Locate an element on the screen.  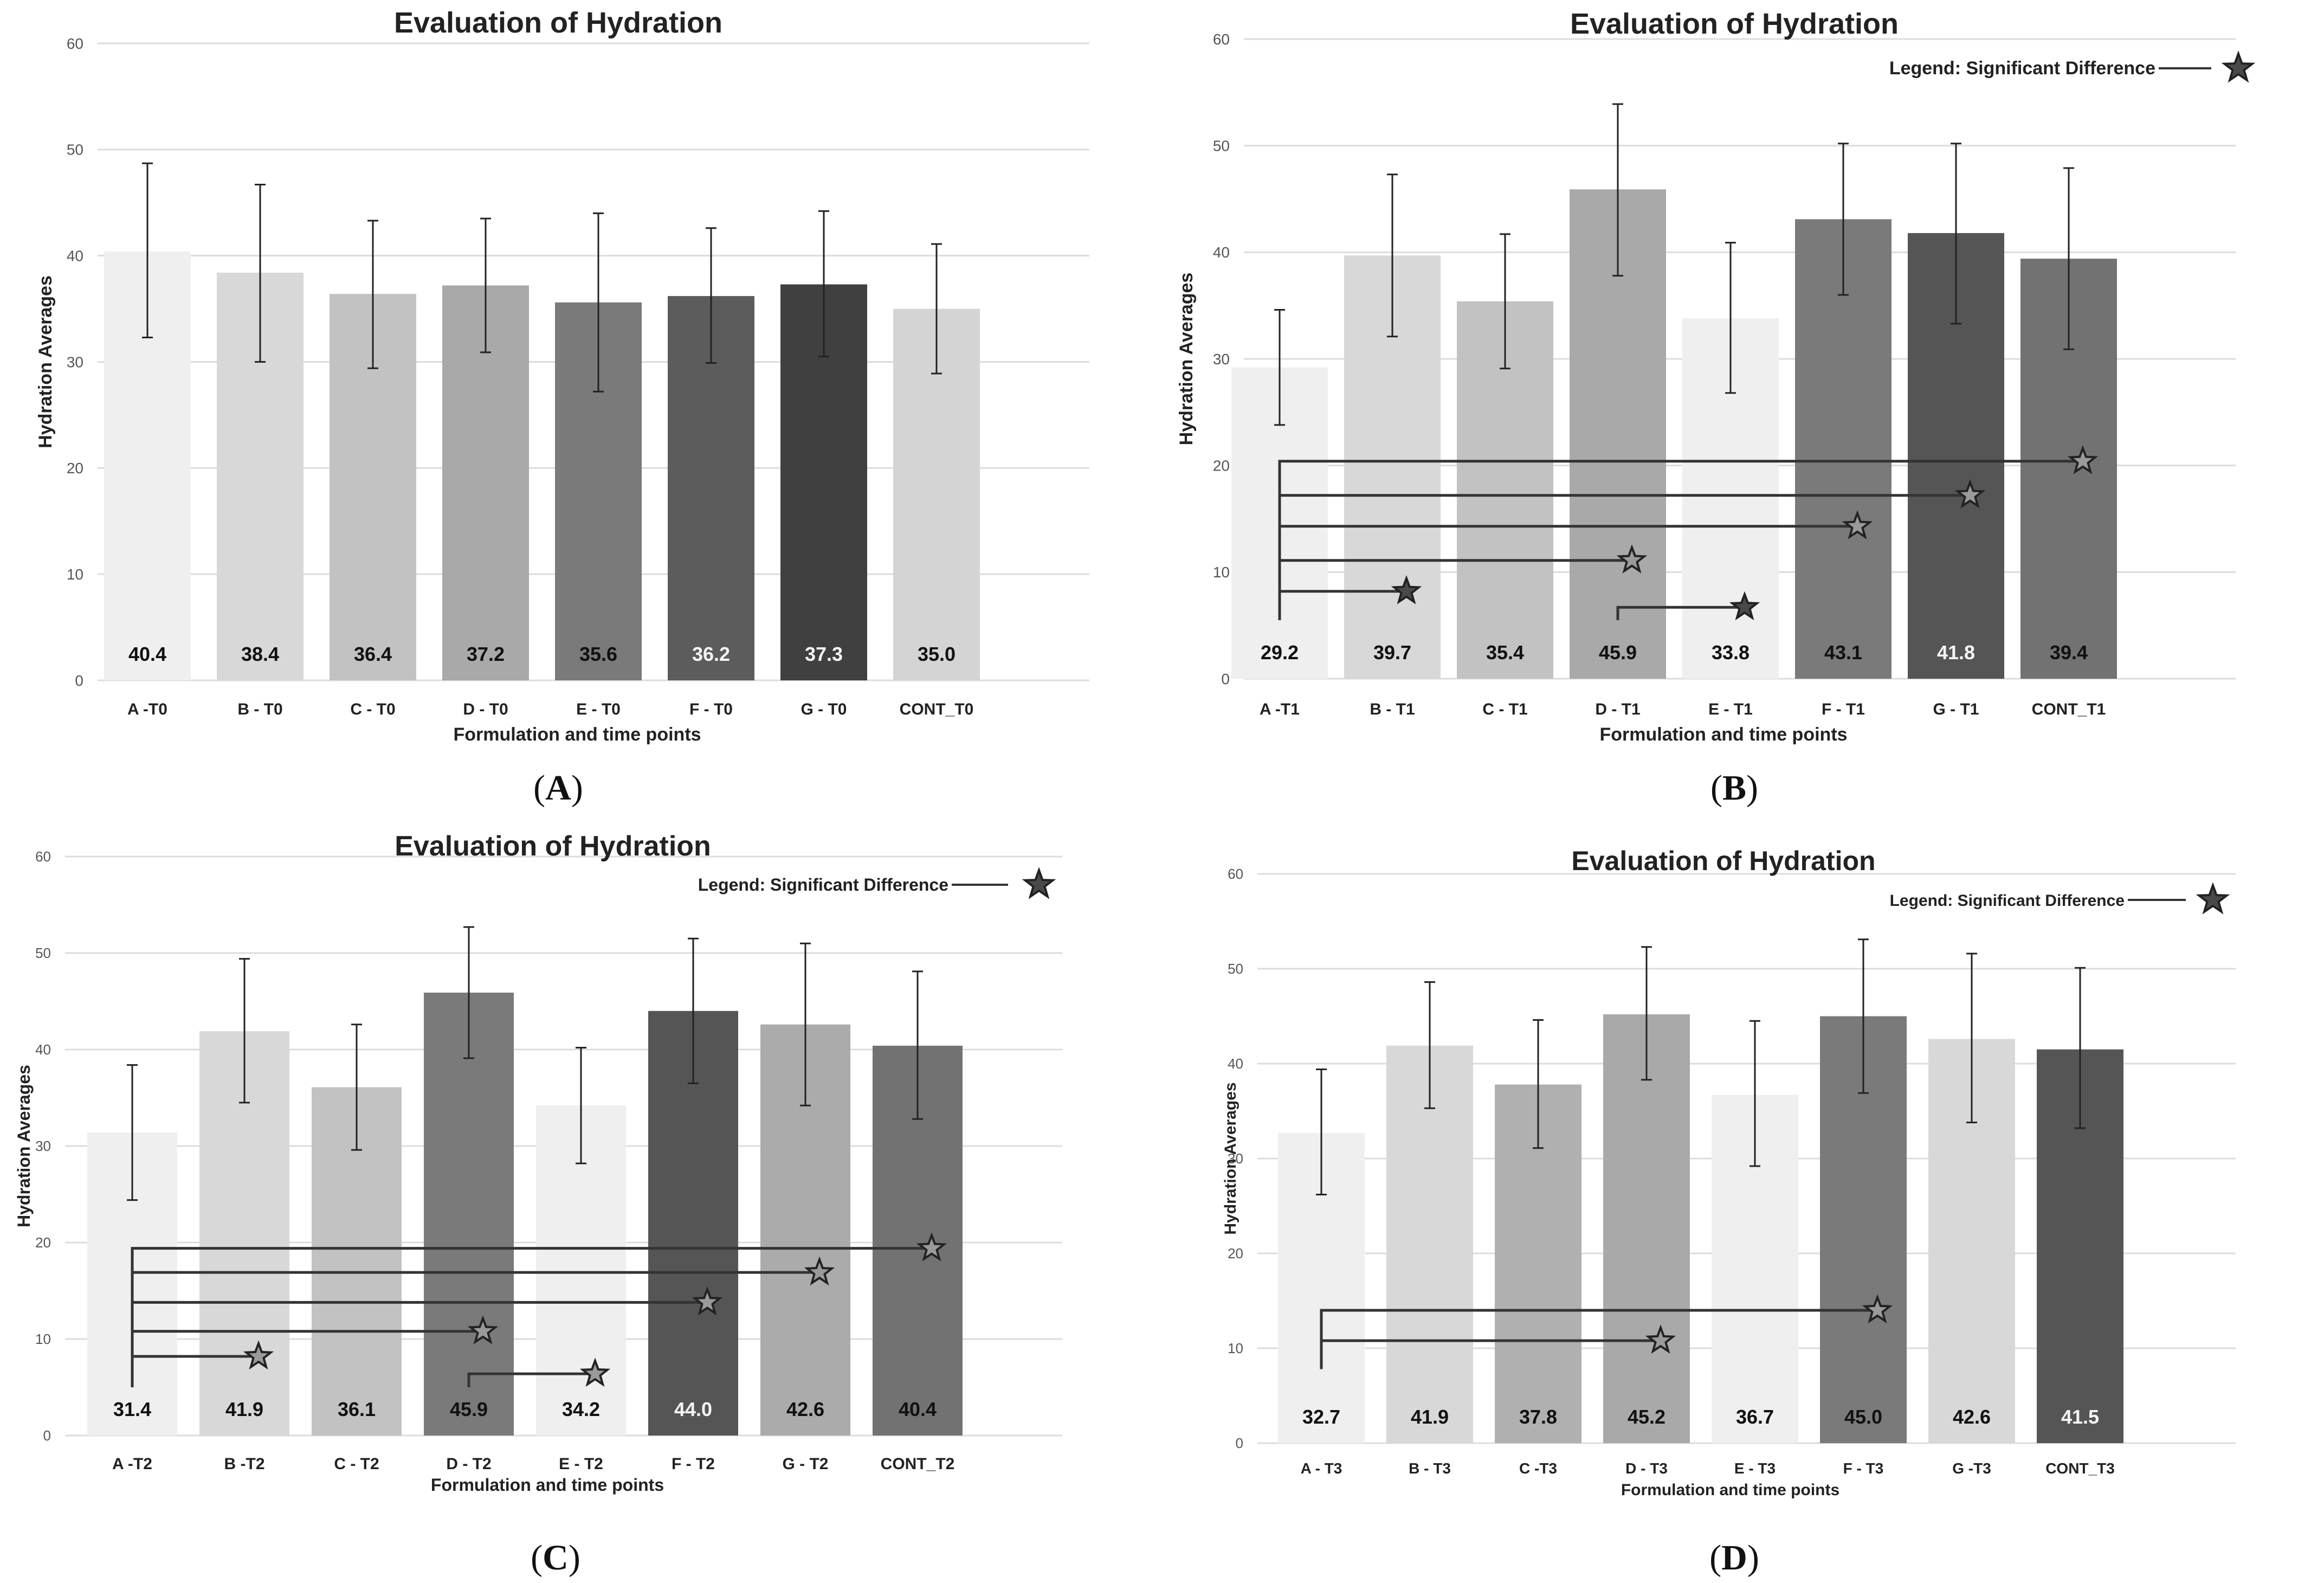
x-tick-label: C -T3 is located at coordinates (1538, 1468).